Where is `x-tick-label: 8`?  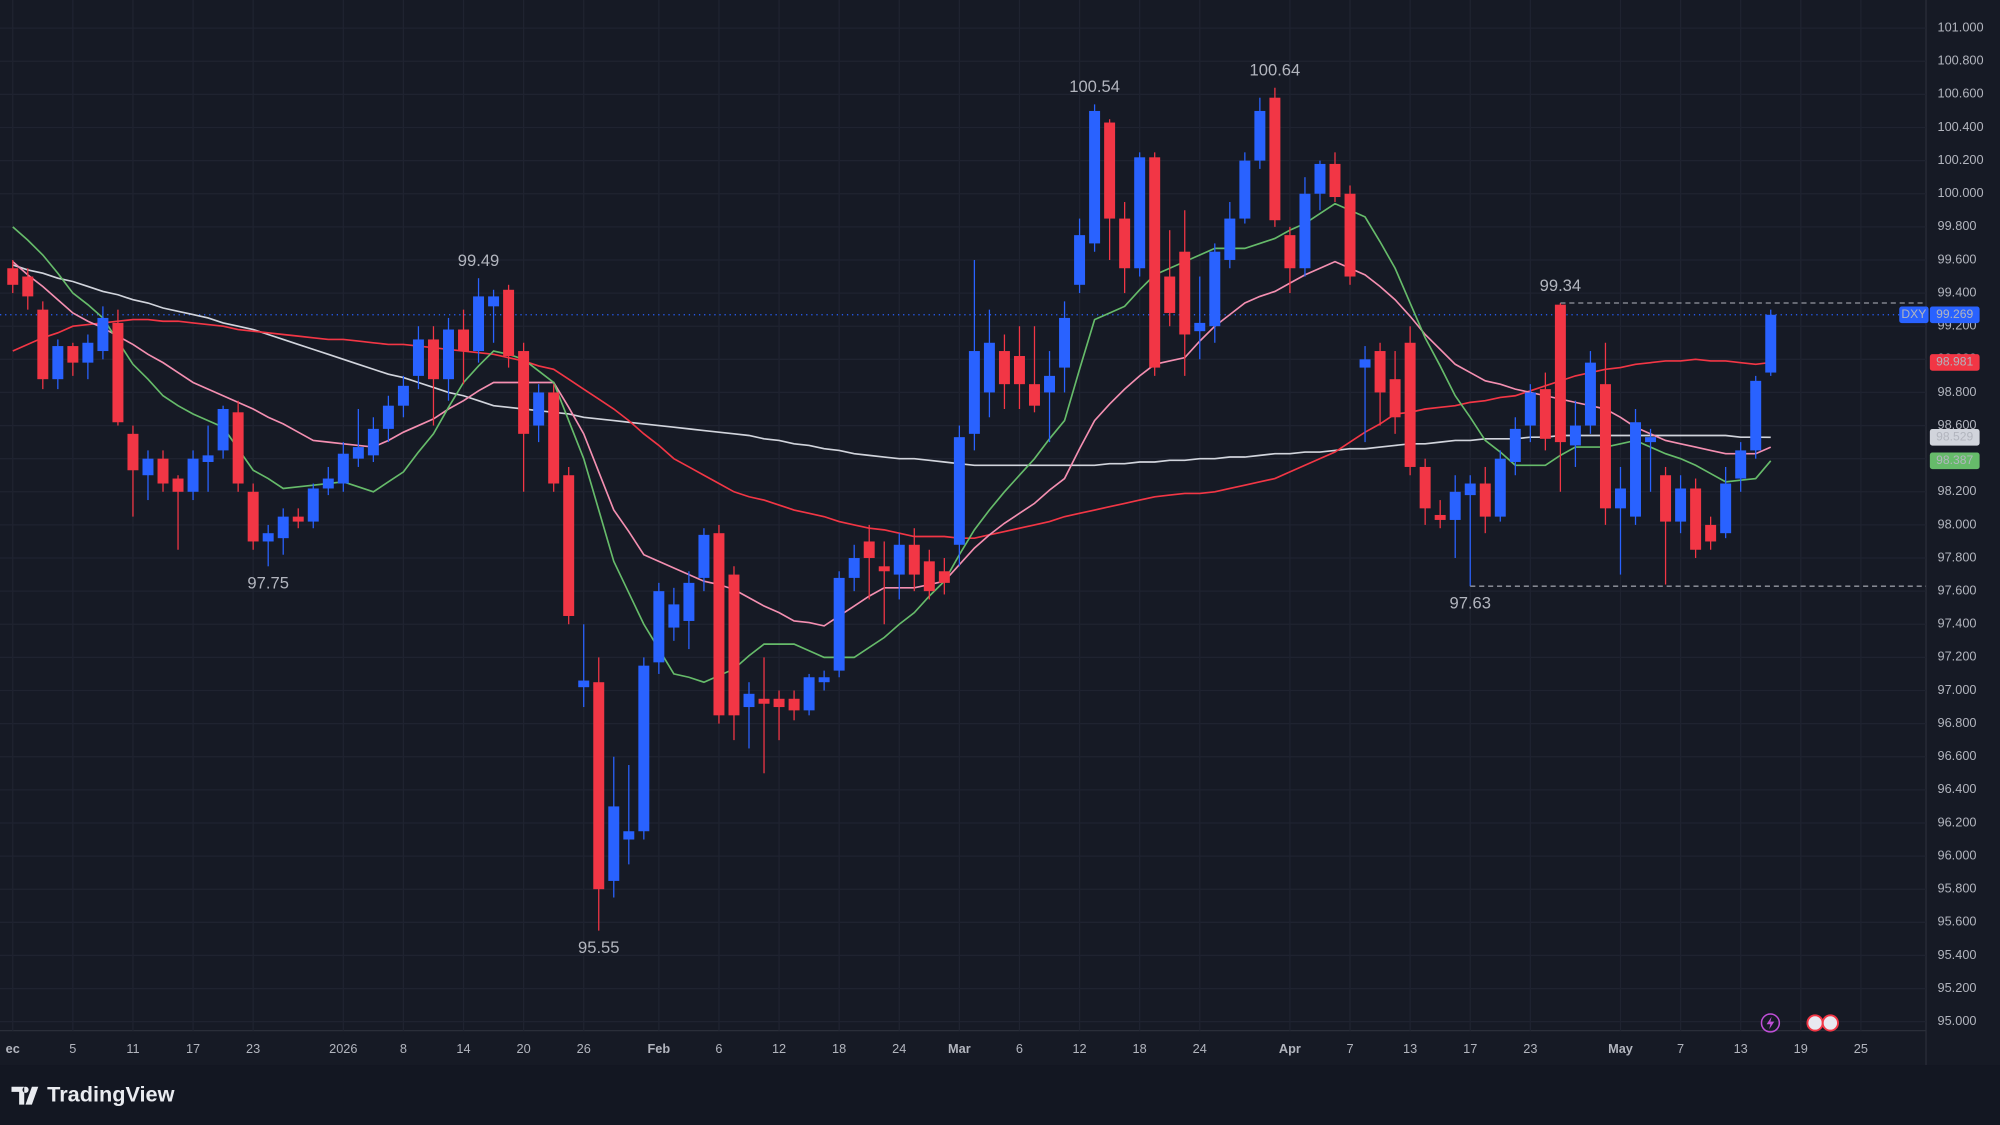 x-tick-label: 8 is located at coordinates (403, 1048).